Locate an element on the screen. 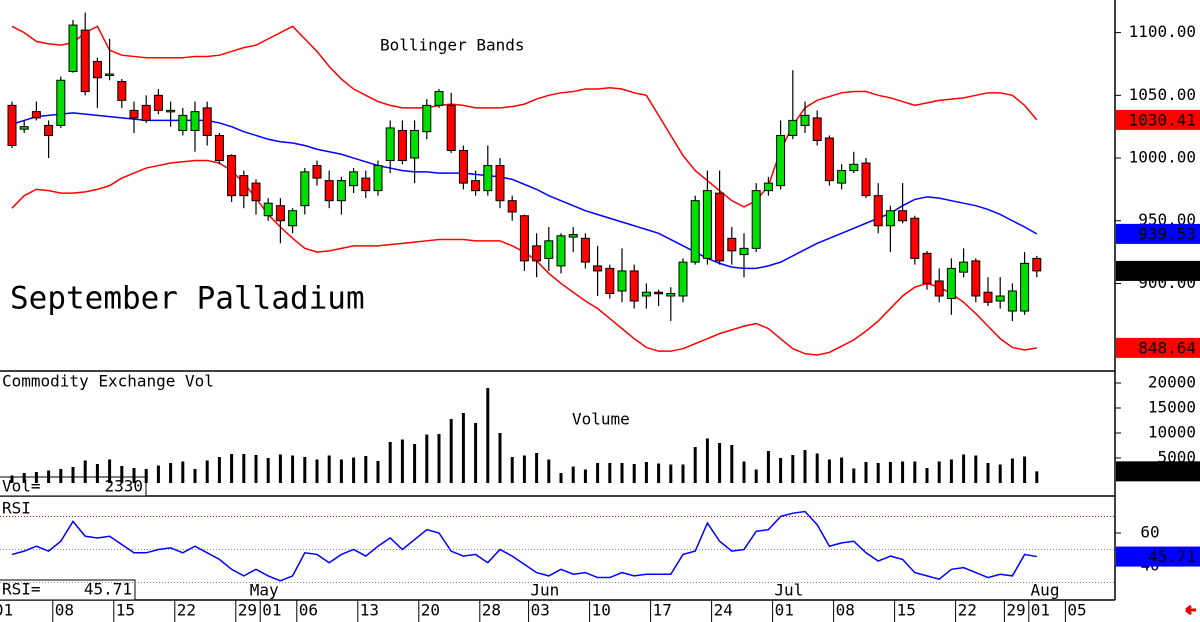 Image resolution: width=1200 pixels, height=622 pixels. readout-label: Vol= is located at coordinates (21, 486).